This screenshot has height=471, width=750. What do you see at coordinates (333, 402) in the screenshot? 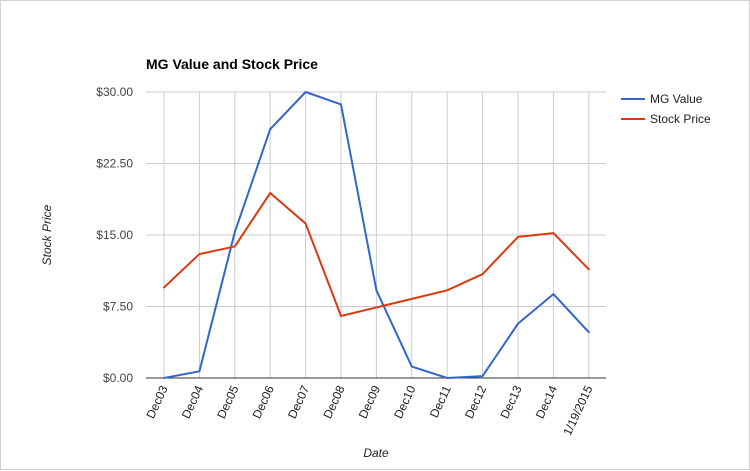
I see `x-tick-label: Dec08` at bounding box center [333, 402].